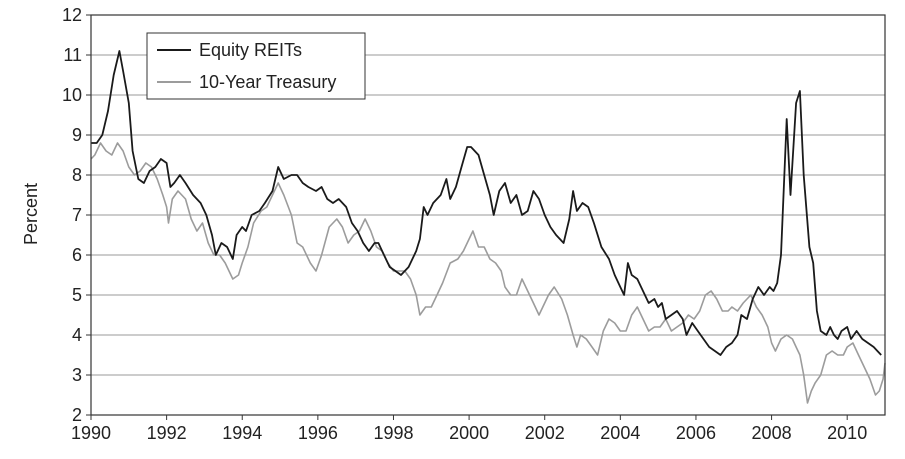 This screenshot has width=905, height=459. I want to click on x-tick-label: 1998, so click(393, 433).